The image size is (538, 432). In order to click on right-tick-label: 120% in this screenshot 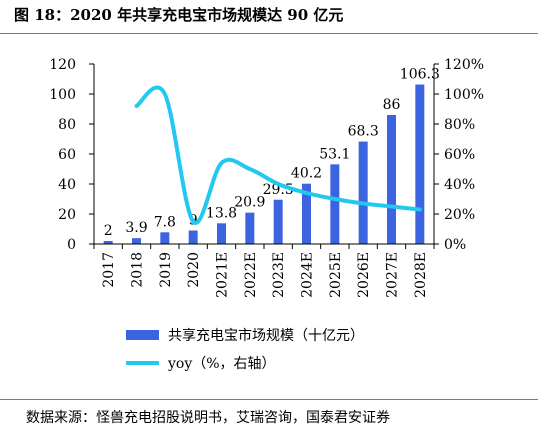, I will do `click(464, 65)`.